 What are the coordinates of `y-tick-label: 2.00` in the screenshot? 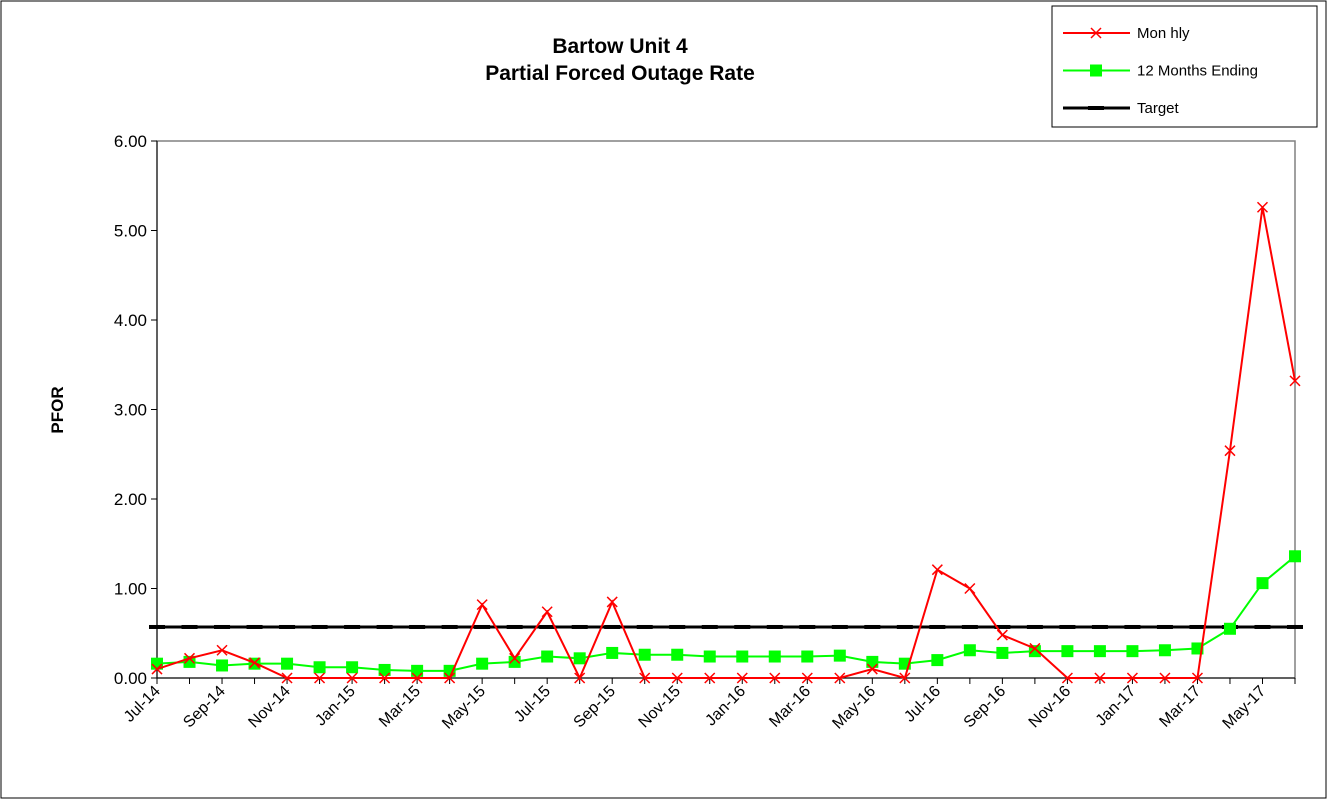 It's located at (130, 499).